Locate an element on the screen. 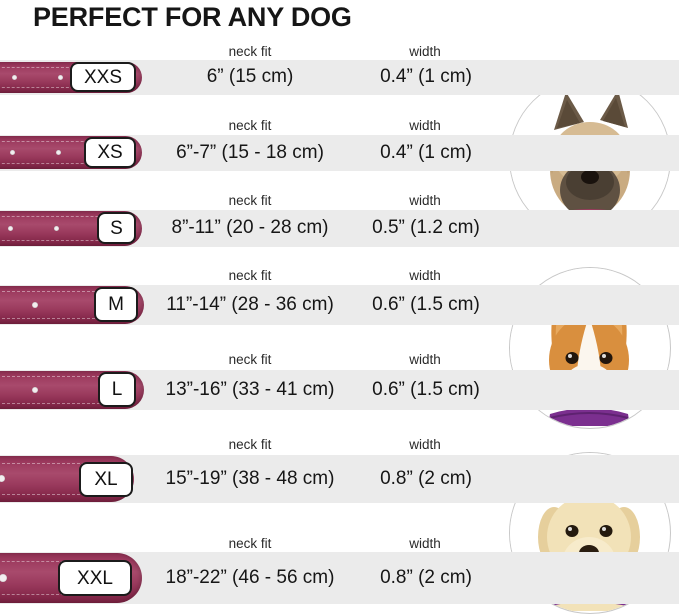 The image size is (679, 614). size-badge-s: S is located at coordinates (116, 228).